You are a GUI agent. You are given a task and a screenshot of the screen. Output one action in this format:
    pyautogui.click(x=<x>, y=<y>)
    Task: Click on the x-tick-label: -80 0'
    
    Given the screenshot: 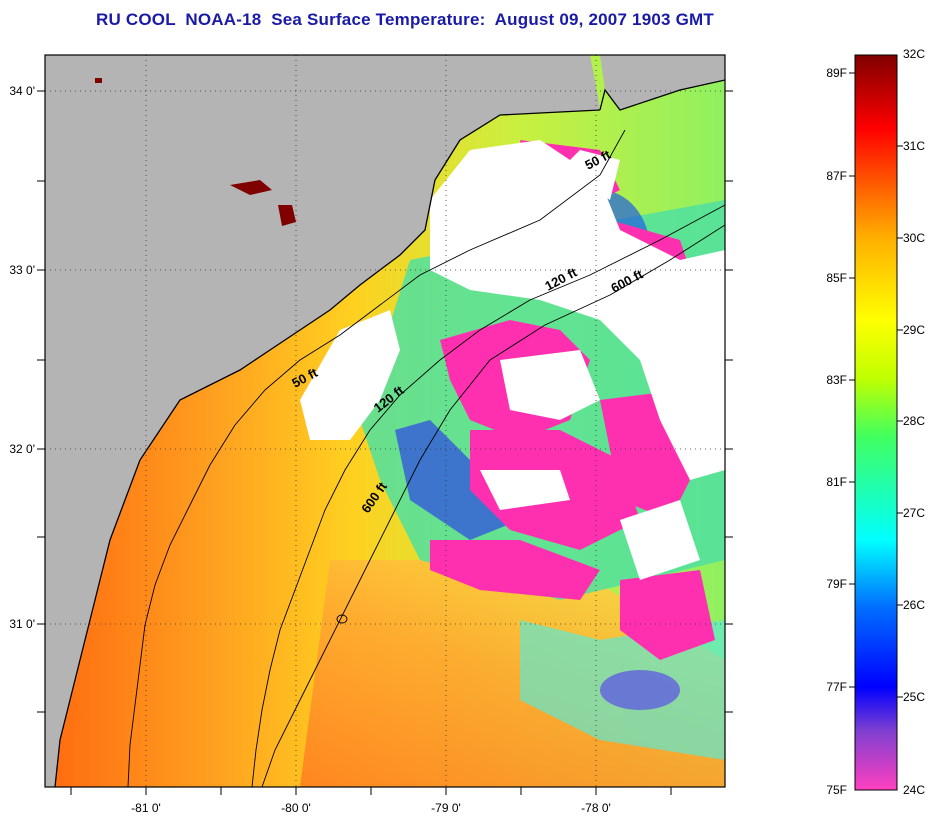 What is the action you would take?
    pyautogui.click(x=296, y=808)
    